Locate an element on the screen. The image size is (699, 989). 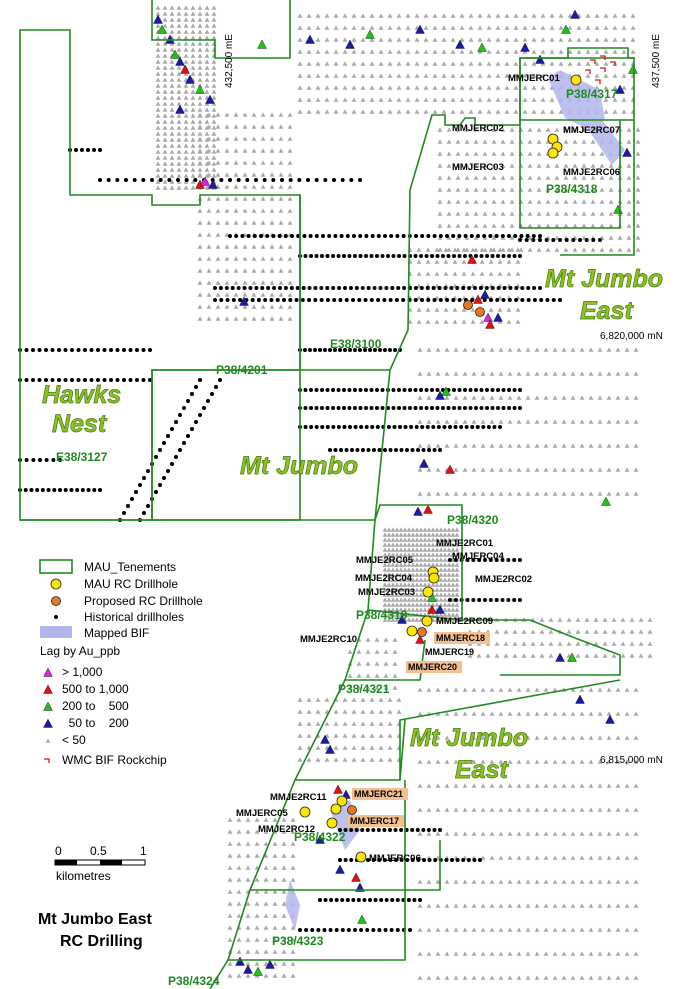
scale-tick-1: 1 is located at coordinates (143, 851).